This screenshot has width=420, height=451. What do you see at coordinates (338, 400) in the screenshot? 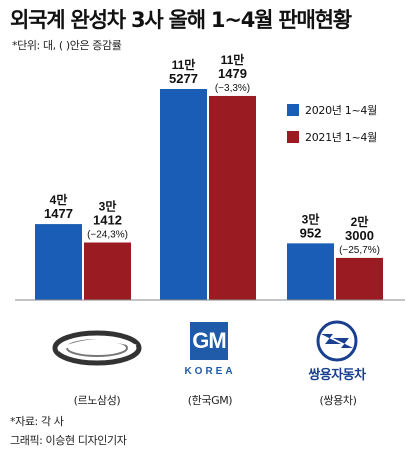
I see `category-label-ssangyong: (쌍용차)` at bounding box center [338, 400].